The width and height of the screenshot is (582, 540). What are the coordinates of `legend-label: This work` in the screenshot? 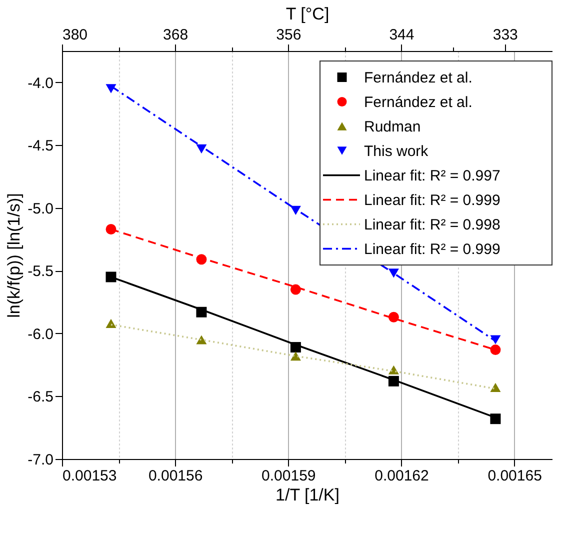 It's located at (396, 151).